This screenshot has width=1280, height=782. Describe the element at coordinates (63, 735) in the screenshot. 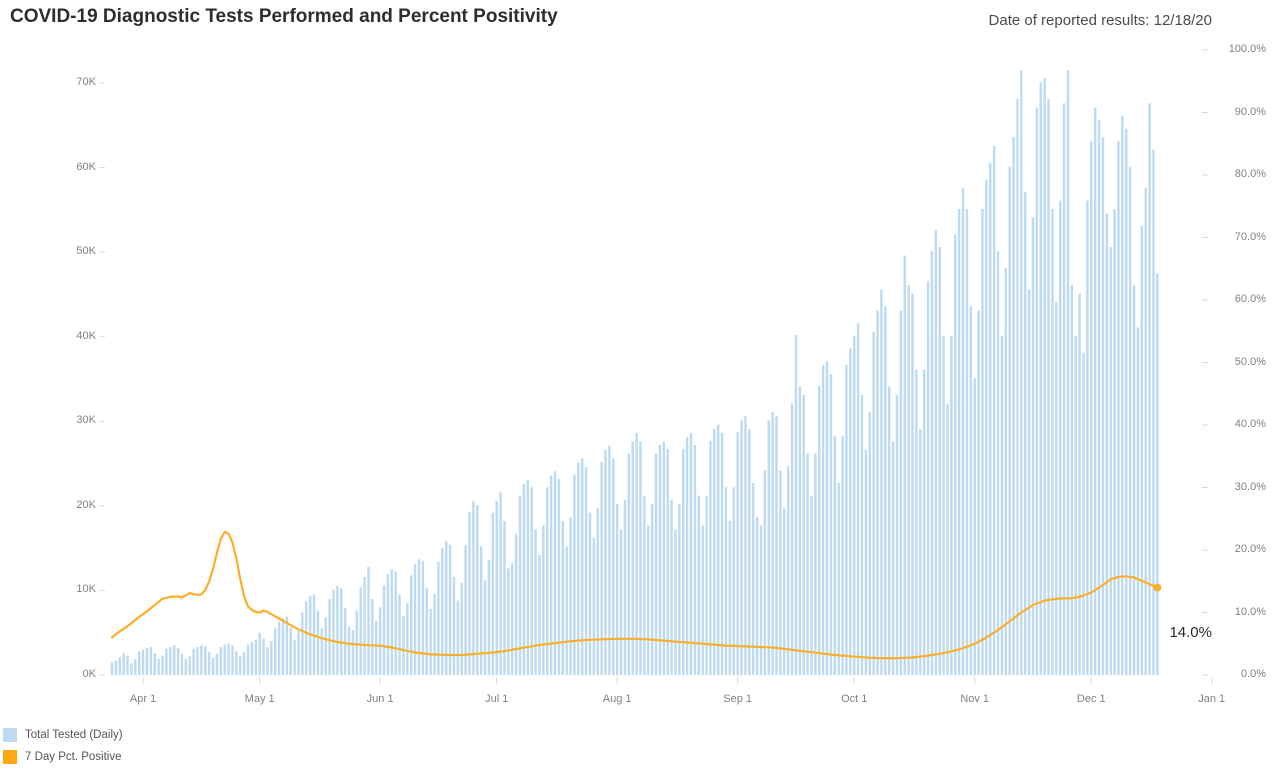

I see `legend-item-total-tested: Total Tested (Daily)` at that location.